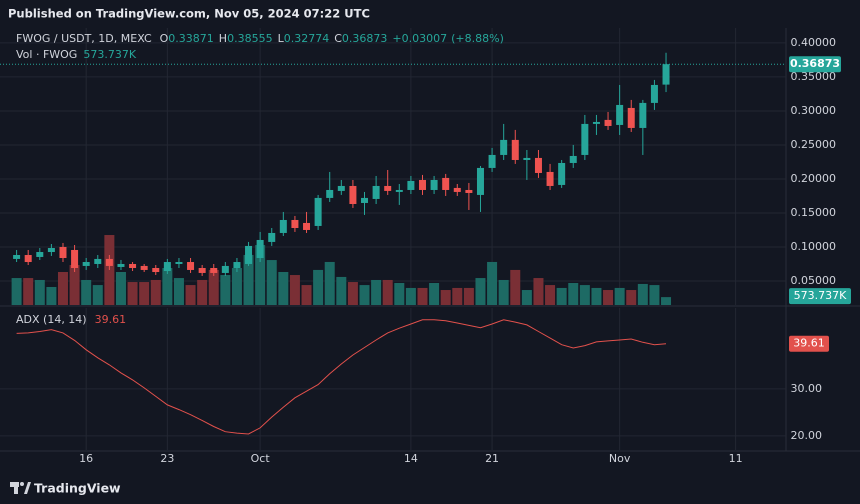 Image resolution: width=860 pixels, height=504 pixels. I want to click on y2-tick-label: 20.00, so click(807, 435).